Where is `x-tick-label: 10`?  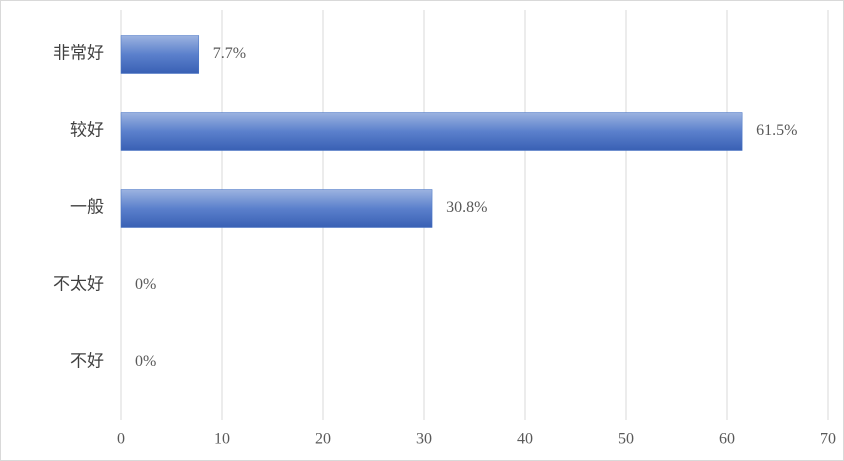 x-tick-label: 10 is located at coordinates (222, 439).